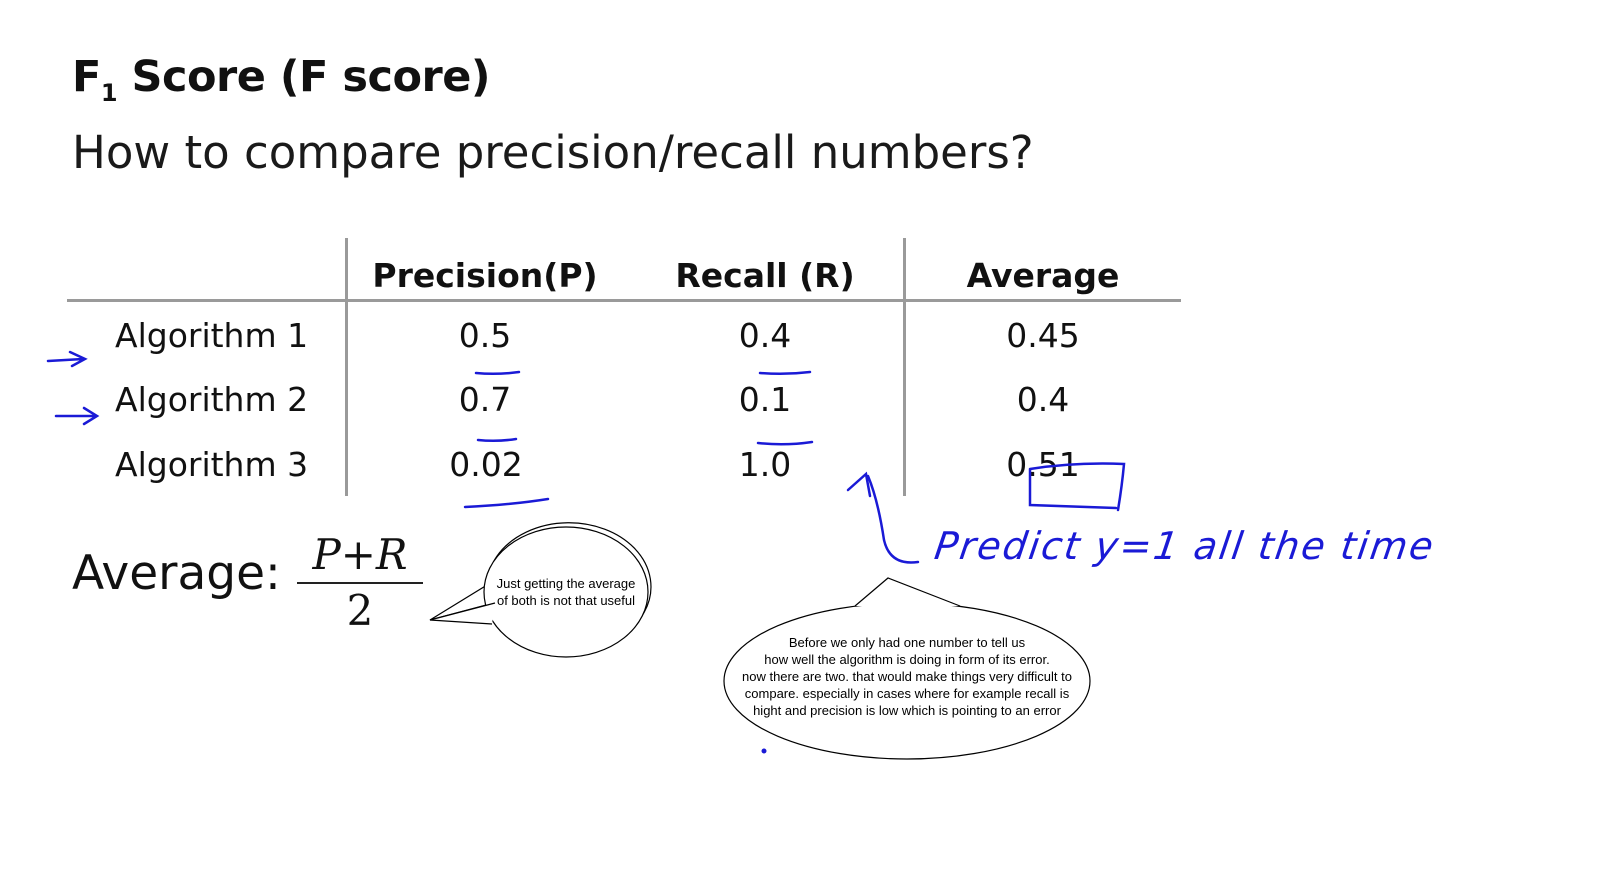 This screenshot has height=892, width=1616. Describe the element at coordinates (360, 610) in the screenshot. I see `formula-denominator: 2` at that location.